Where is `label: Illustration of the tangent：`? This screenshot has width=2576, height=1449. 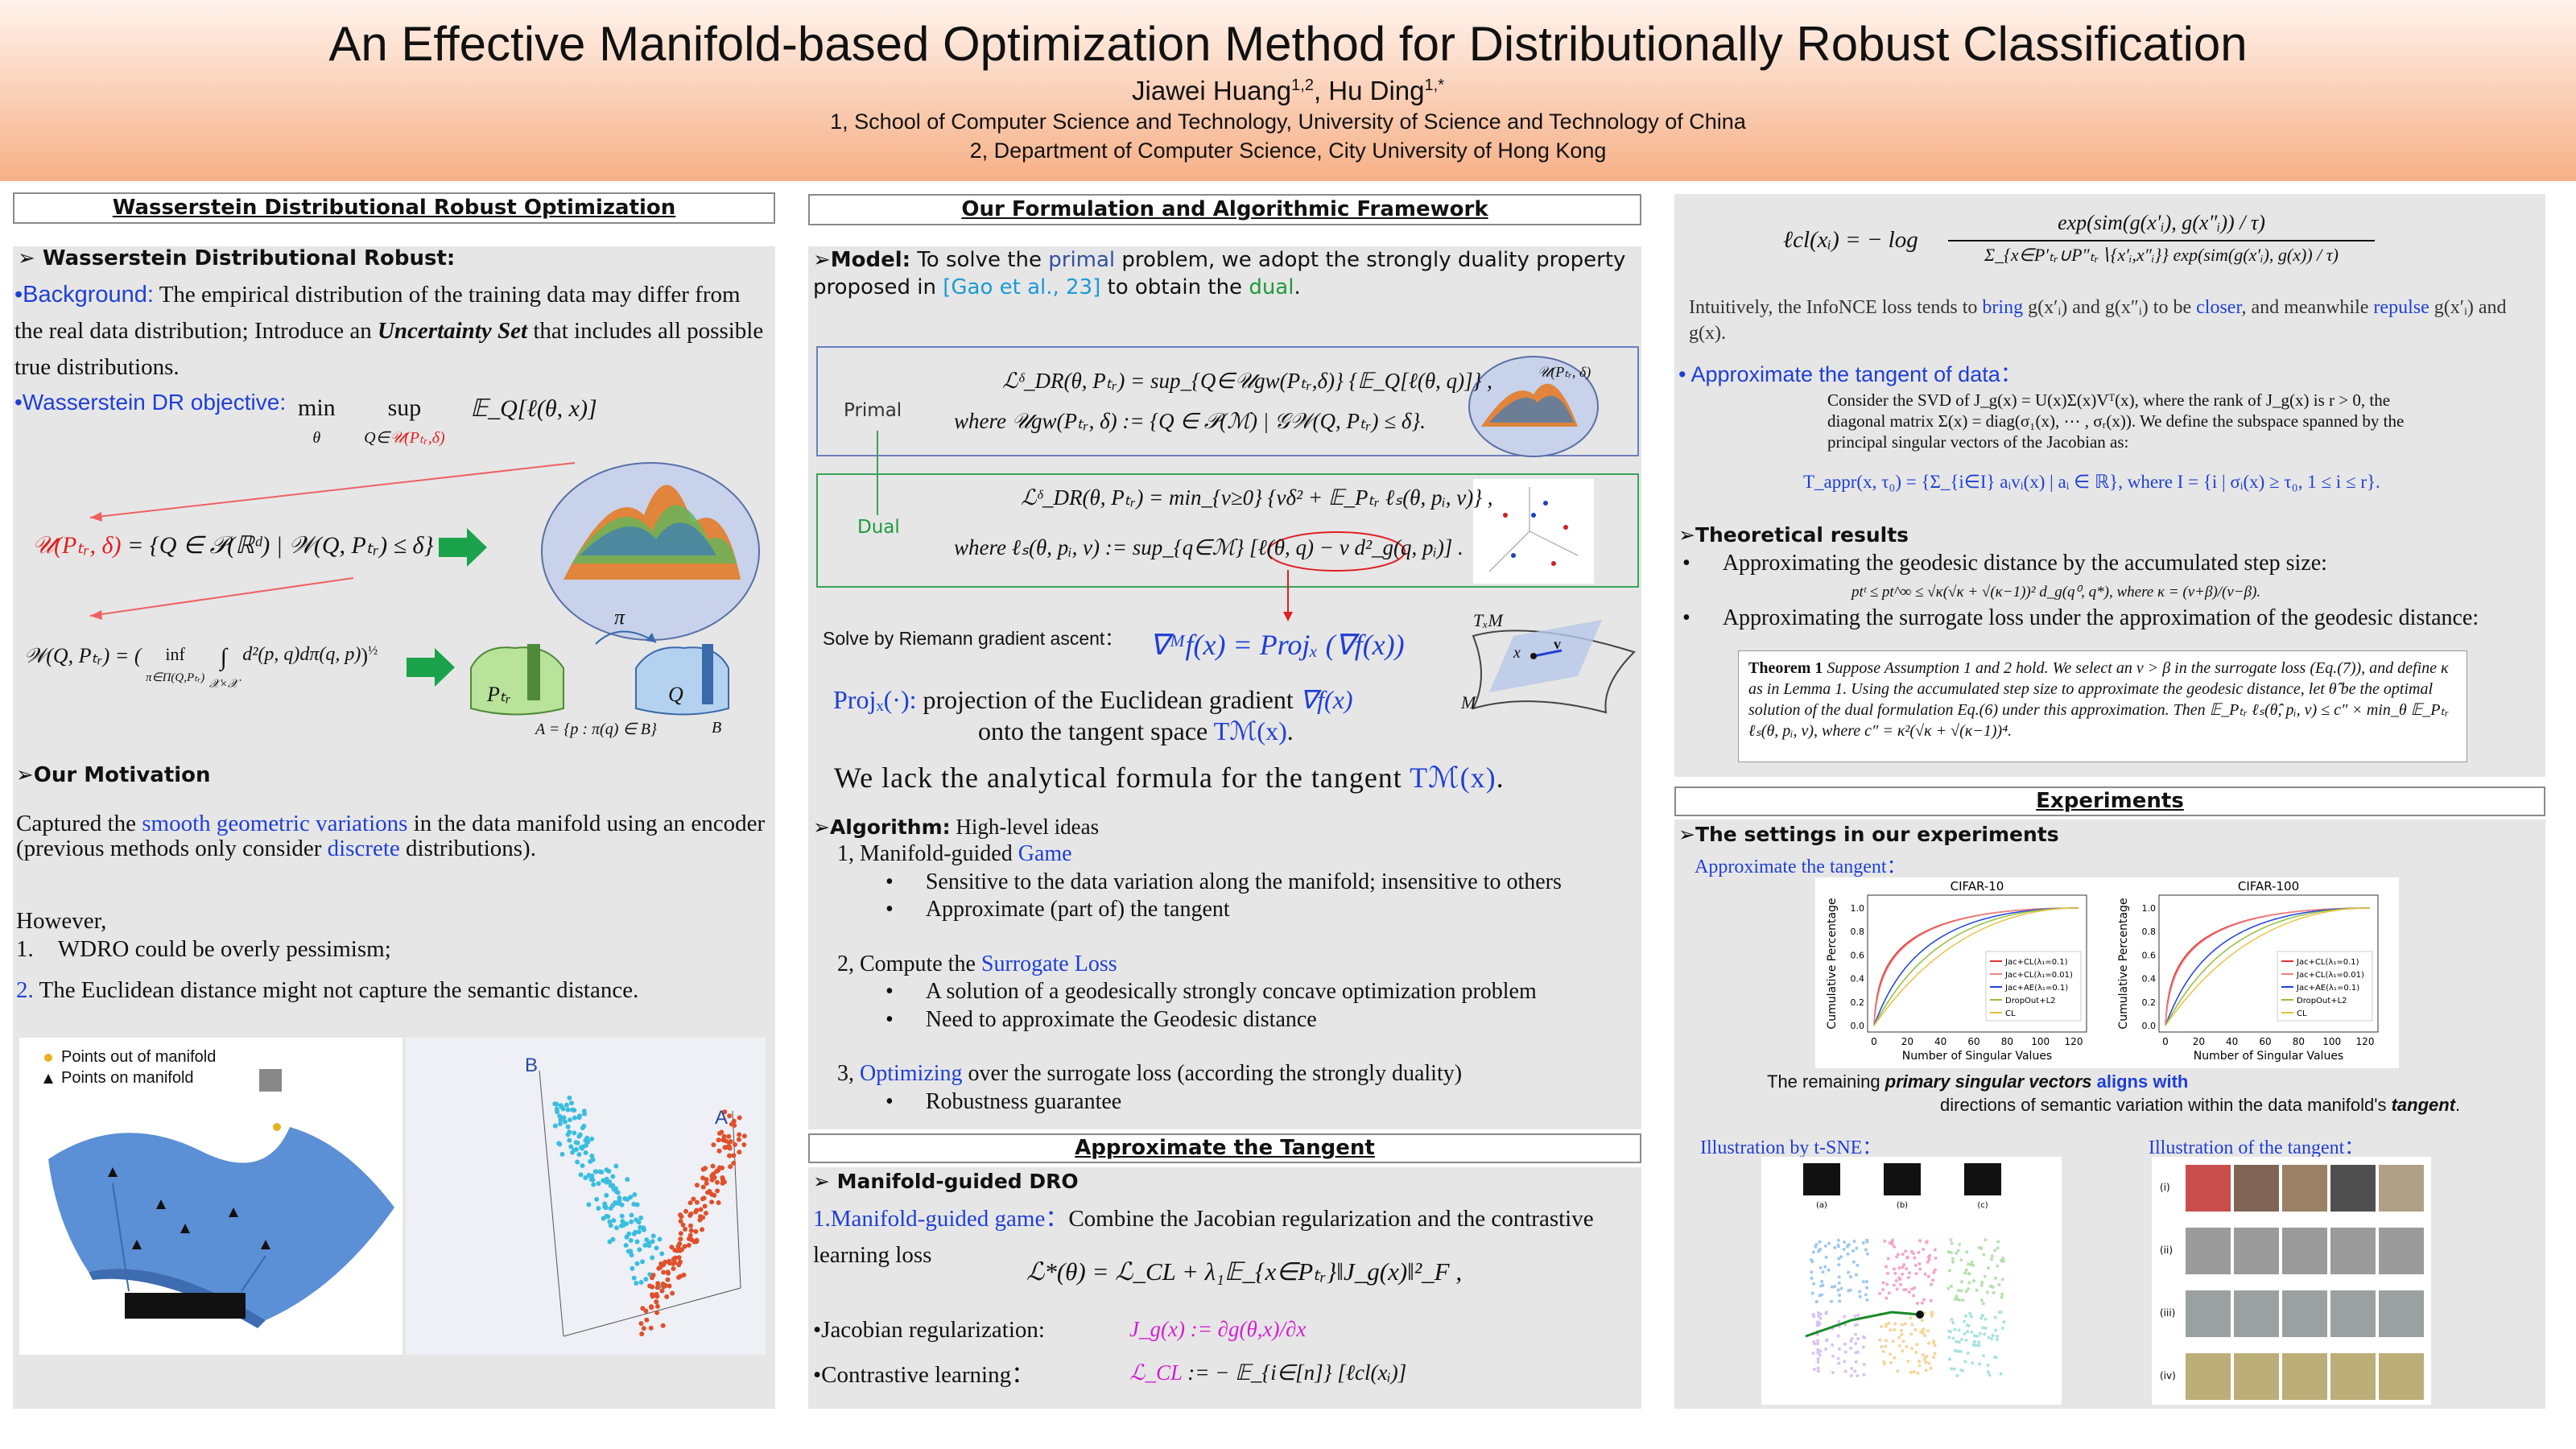 label: Illustration of the tangent： is located at coordinates (2256, 1147).